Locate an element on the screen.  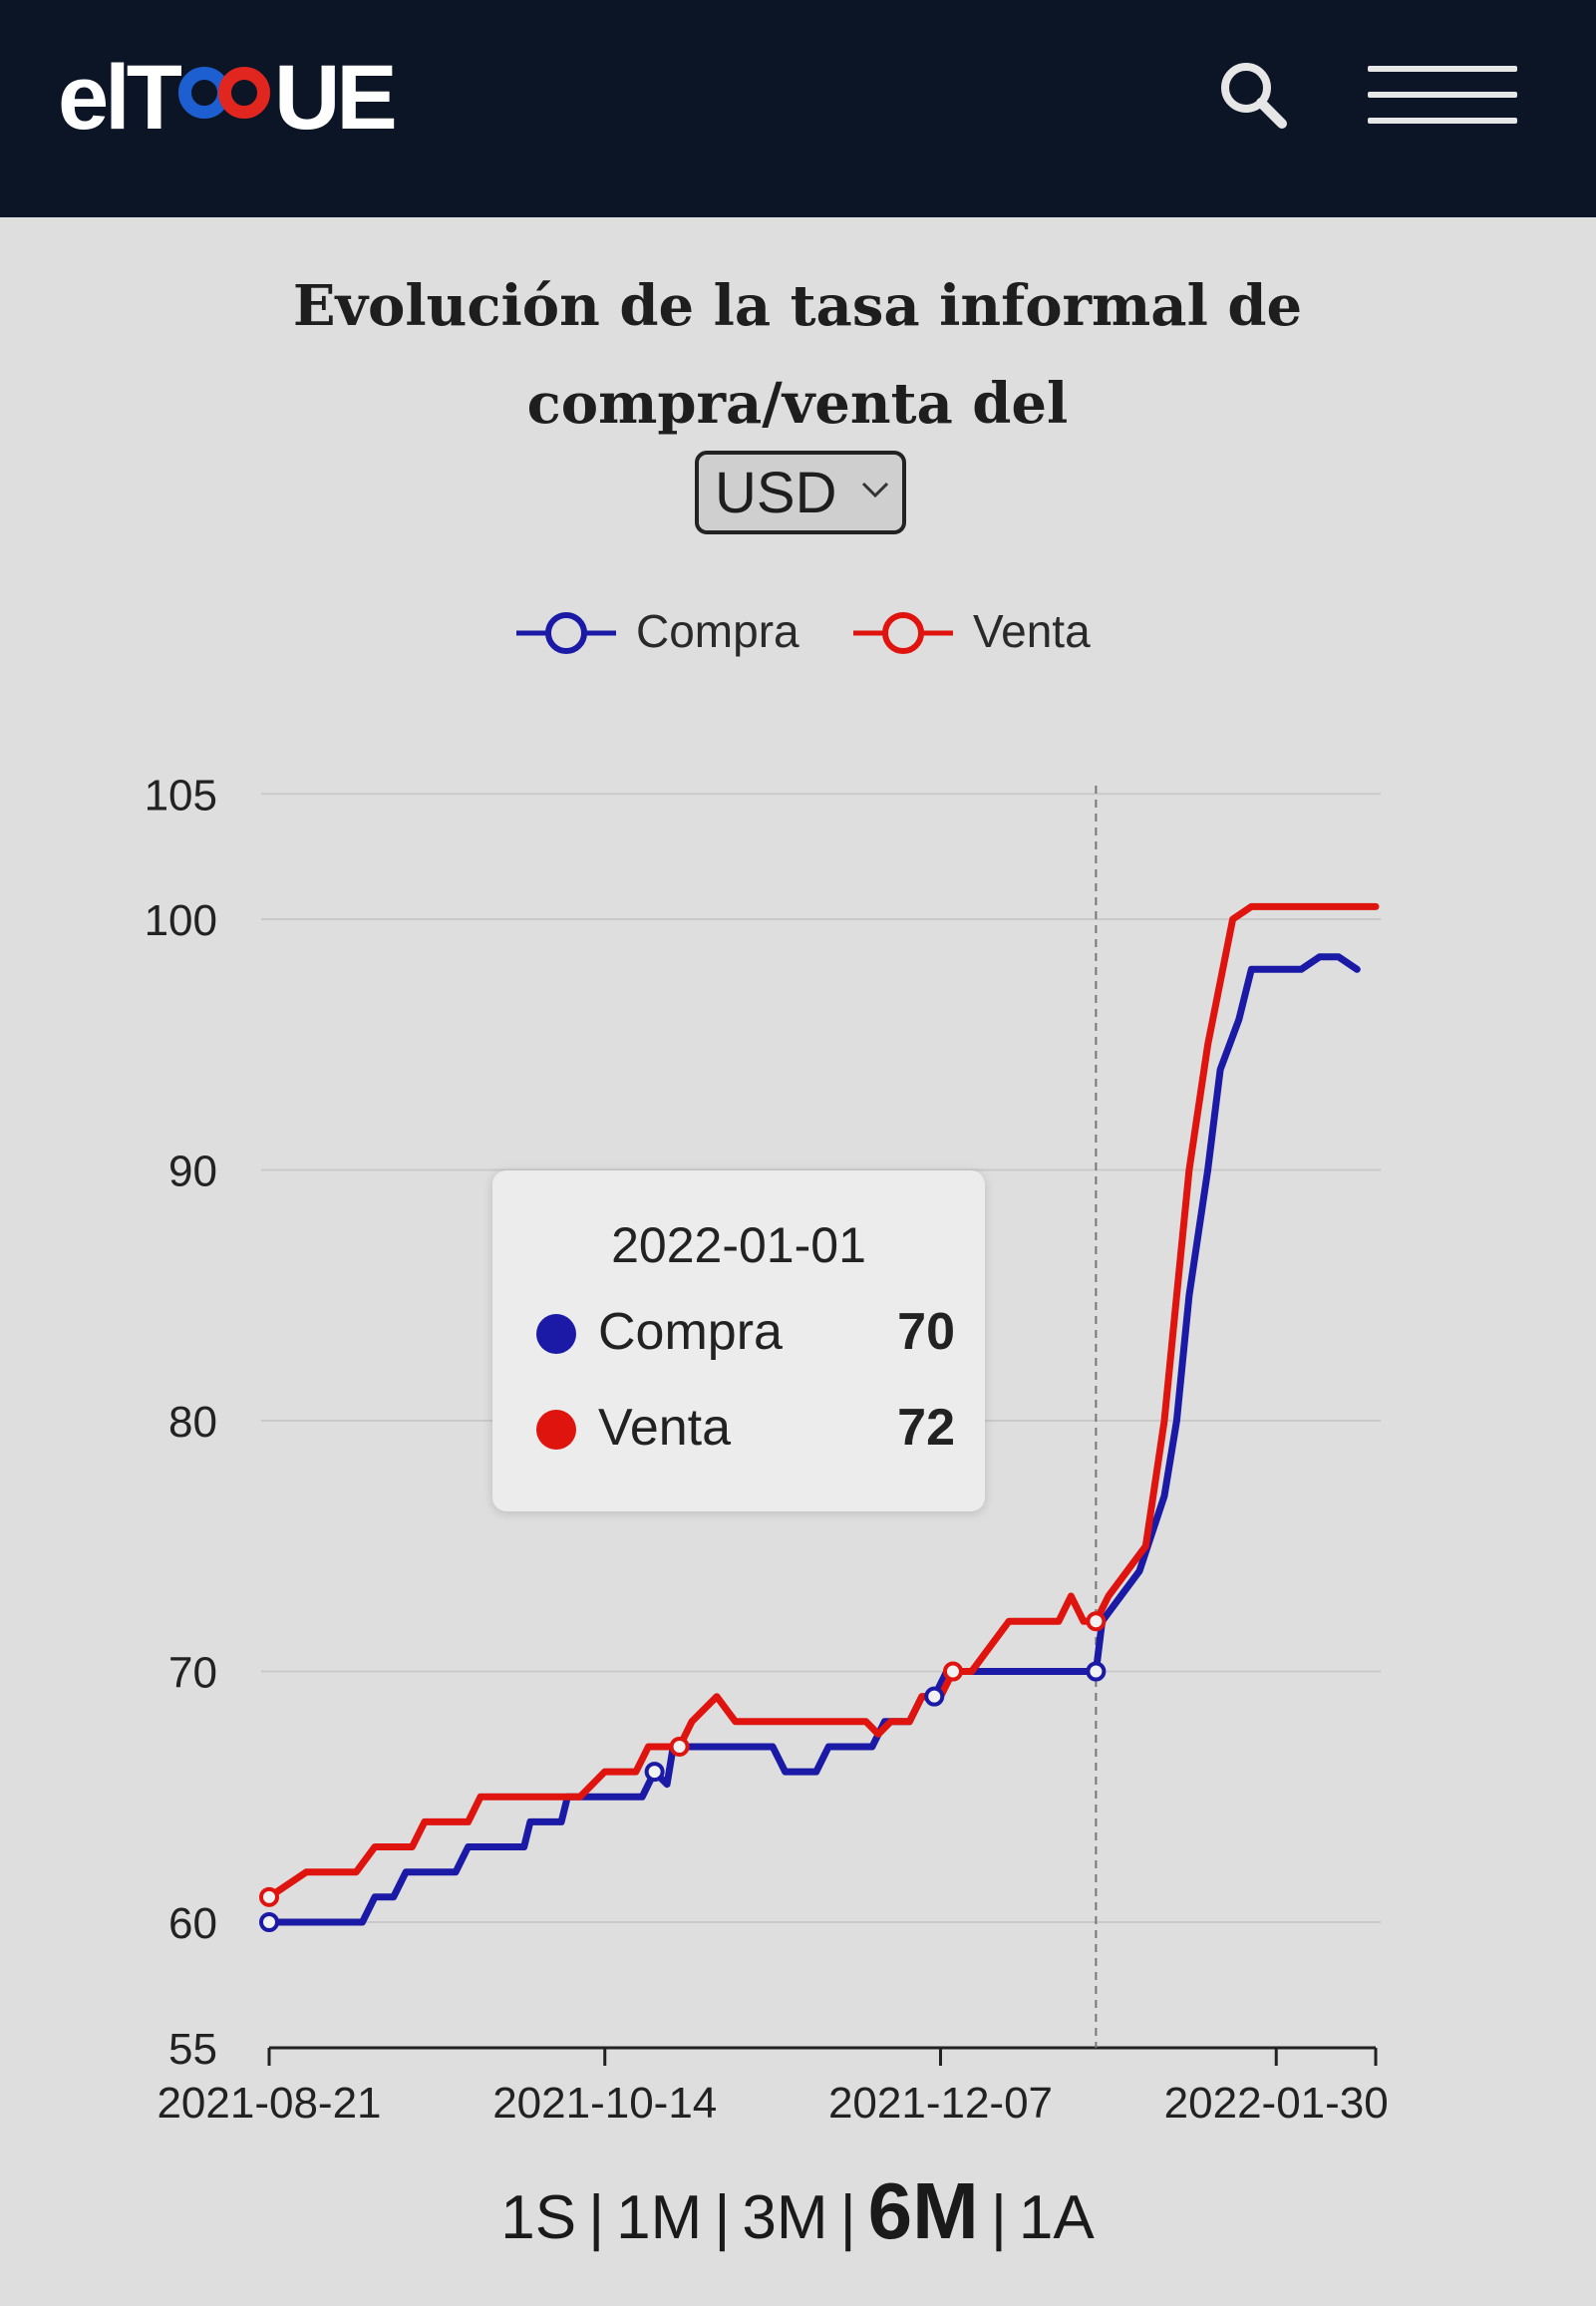
logo-rings-icon is located at coordinates (225, 96).